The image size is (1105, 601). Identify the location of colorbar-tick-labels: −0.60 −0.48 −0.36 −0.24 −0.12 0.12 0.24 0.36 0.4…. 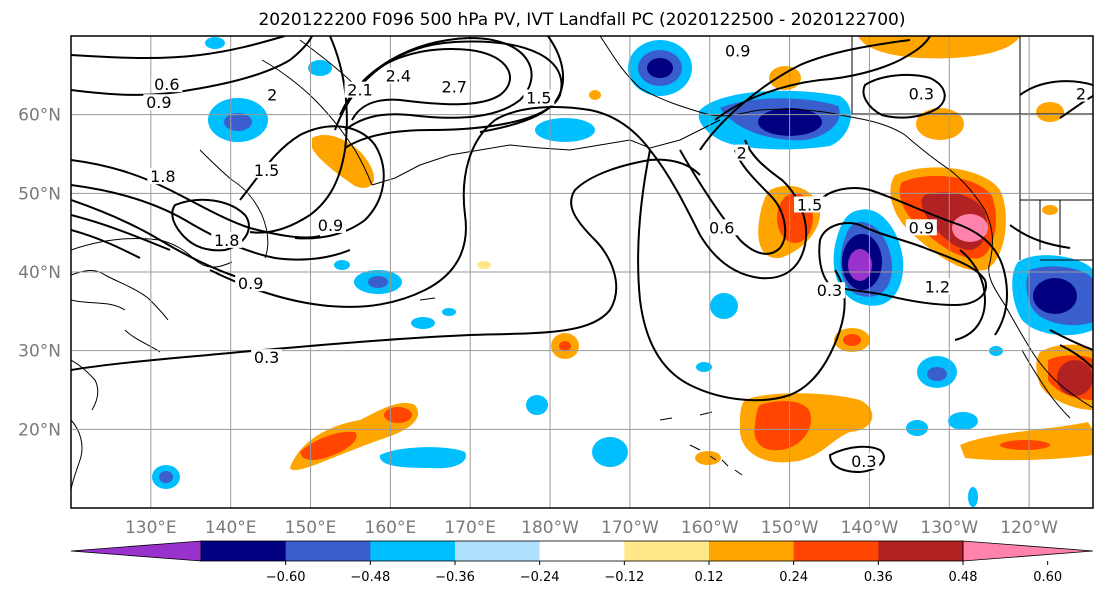
(664, 573).